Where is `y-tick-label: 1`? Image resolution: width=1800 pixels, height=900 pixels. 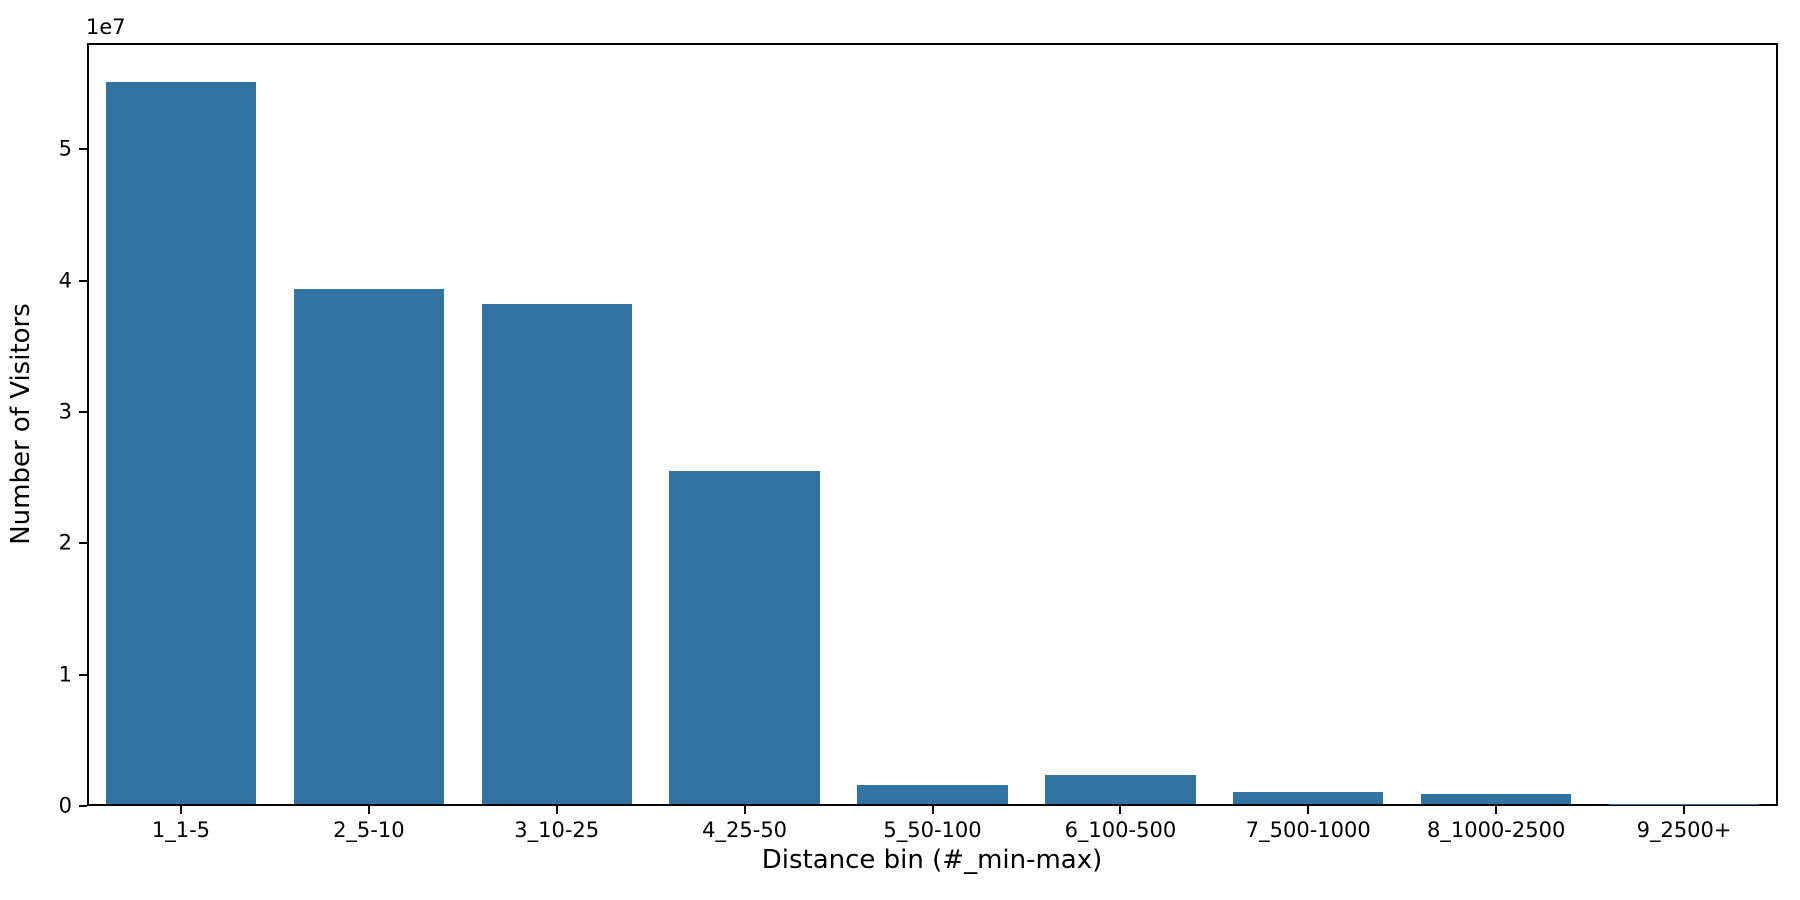 y-tick-label: 1 is located at coordinates (65, 674).